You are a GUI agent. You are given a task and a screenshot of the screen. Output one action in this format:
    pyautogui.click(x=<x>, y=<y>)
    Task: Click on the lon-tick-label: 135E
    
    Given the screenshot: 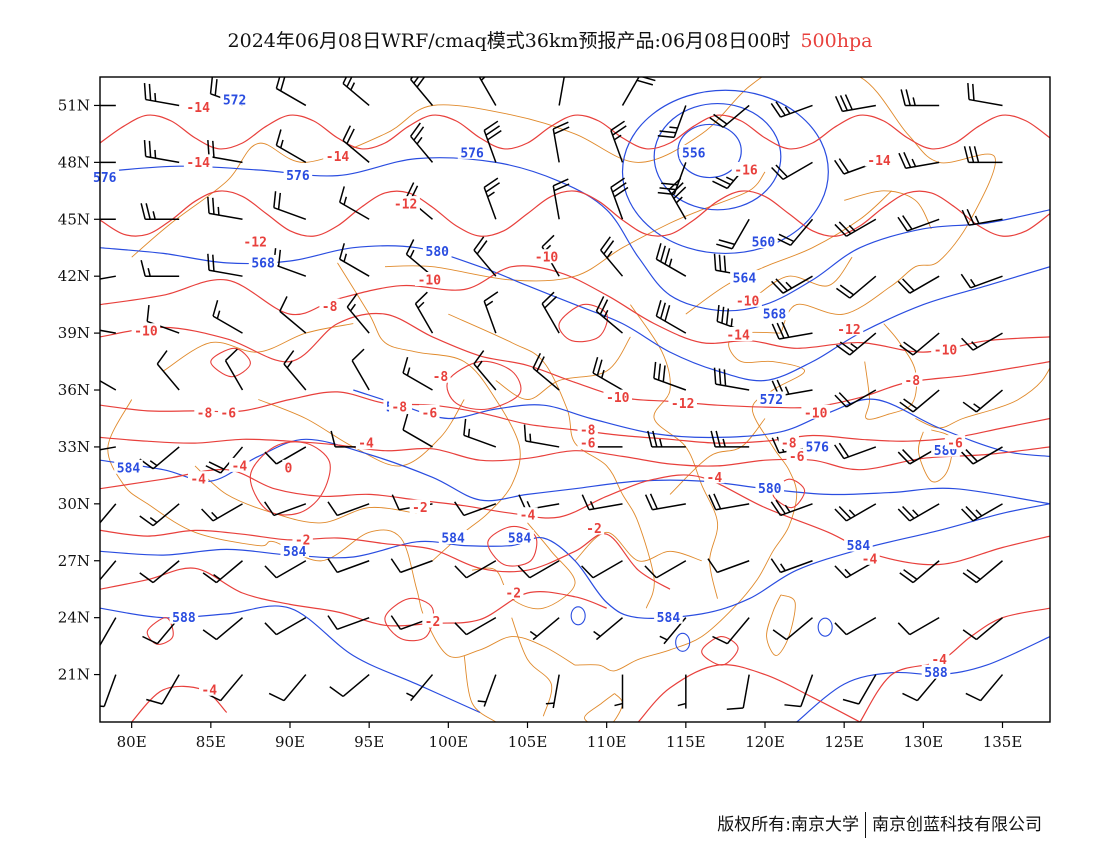 What is the action you would take?
    pyautogui.click(x=1003, y=742)
    